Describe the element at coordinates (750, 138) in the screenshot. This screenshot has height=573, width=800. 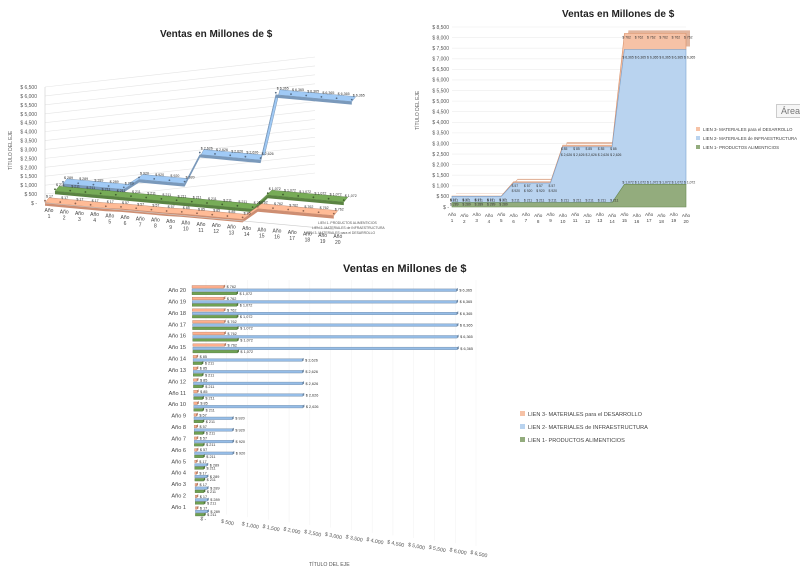
I see `chart2-legend-text: LIEN 2- MATERIALES de INFRAESTRUCTURA` at that location.